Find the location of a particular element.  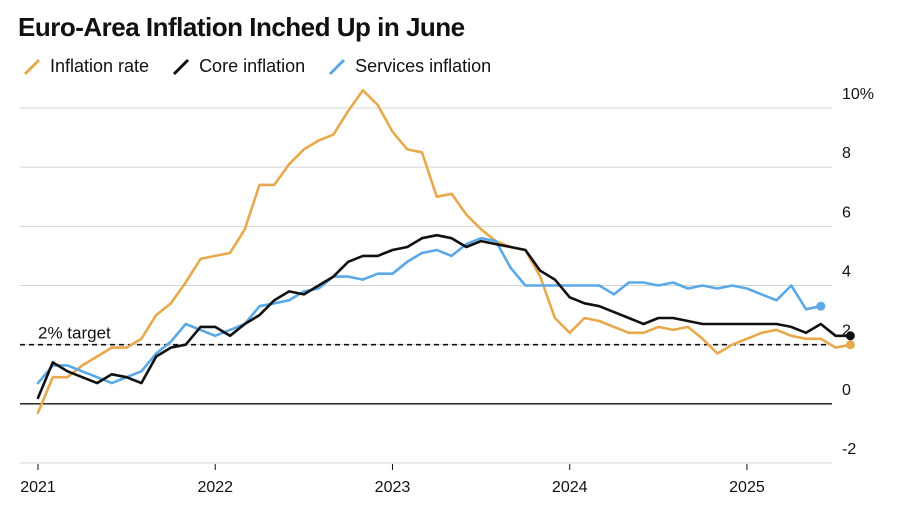

x-tick-label-2025: 2025 is located at coordinates (747, 487).